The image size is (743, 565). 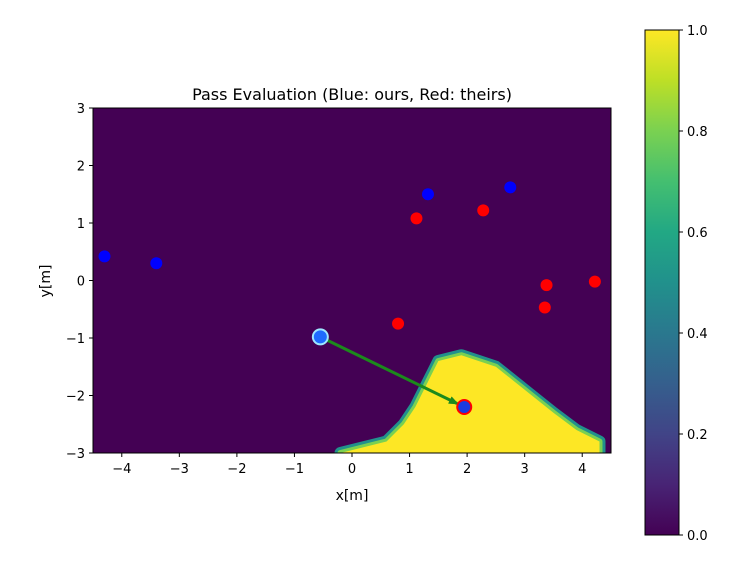 I want to click on x-tick-label: −2, so click(x=236, y=469).